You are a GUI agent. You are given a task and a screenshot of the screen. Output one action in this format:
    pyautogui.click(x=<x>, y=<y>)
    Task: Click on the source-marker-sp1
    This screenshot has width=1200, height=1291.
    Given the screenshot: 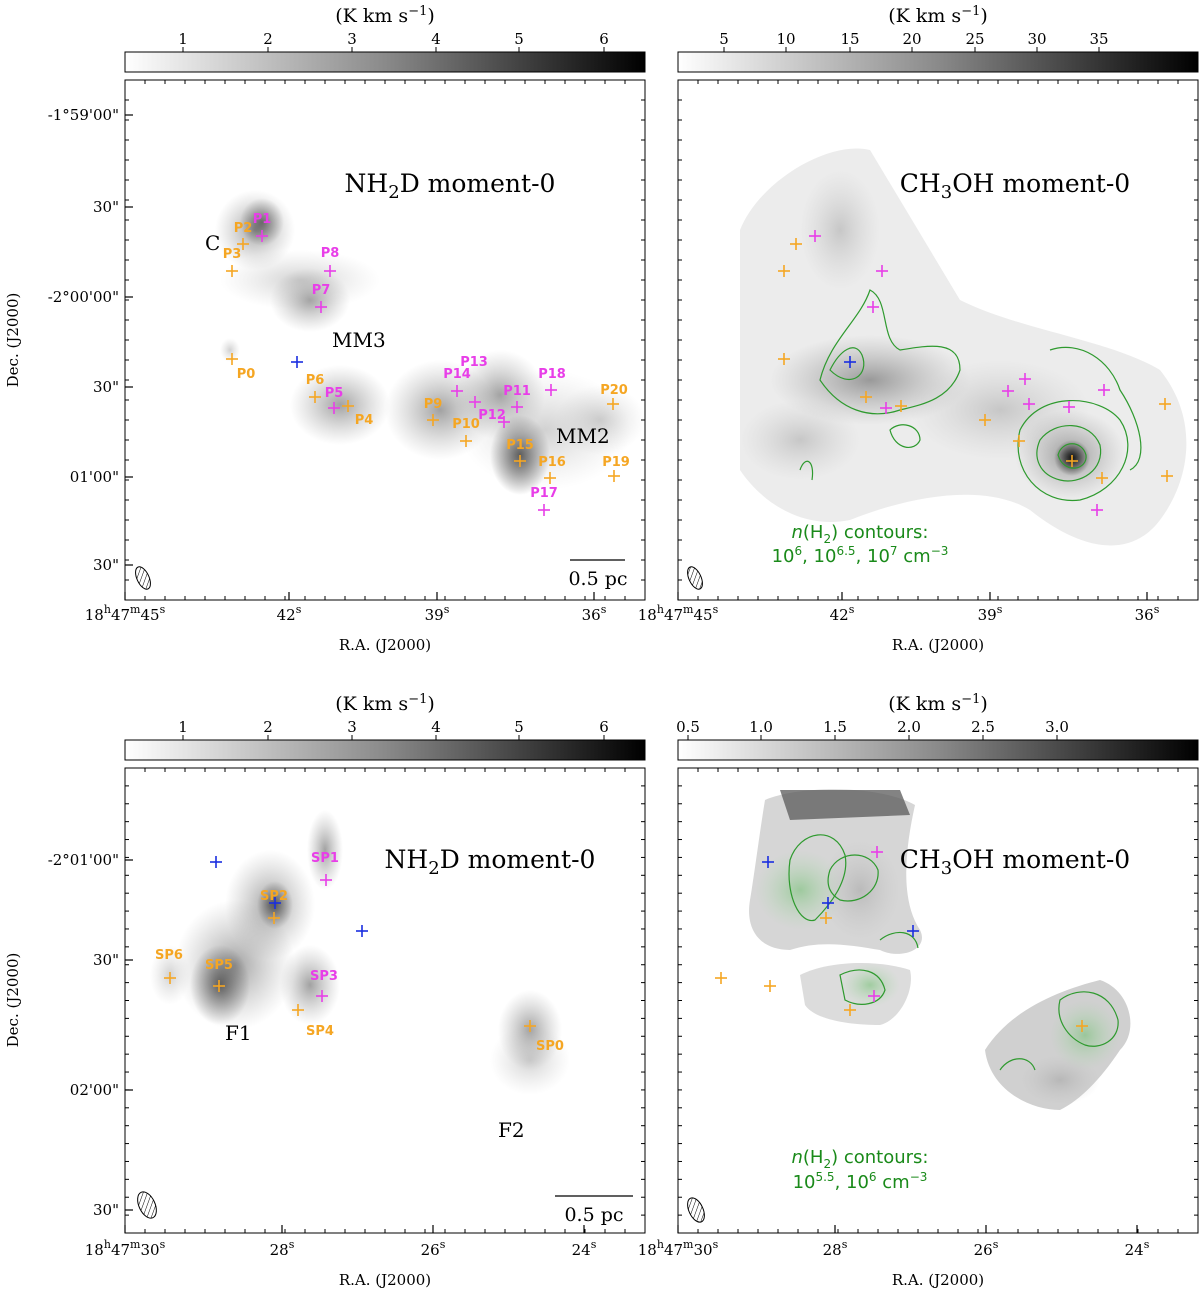 What is the action you would take?
    pyautogui.click(x=326, y=880)
    